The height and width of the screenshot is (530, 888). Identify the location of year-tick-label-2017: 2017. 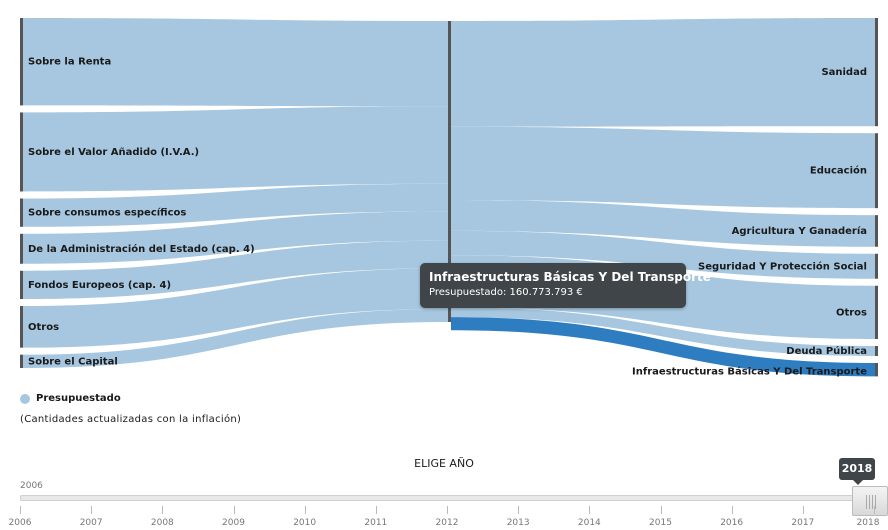
(803, 523).